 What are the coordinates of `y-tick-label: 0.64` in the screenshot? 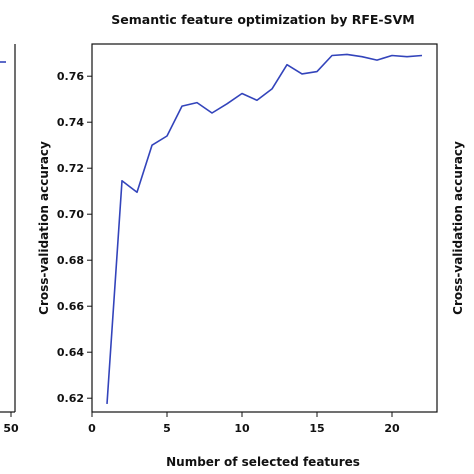 It's located at (70, 352).